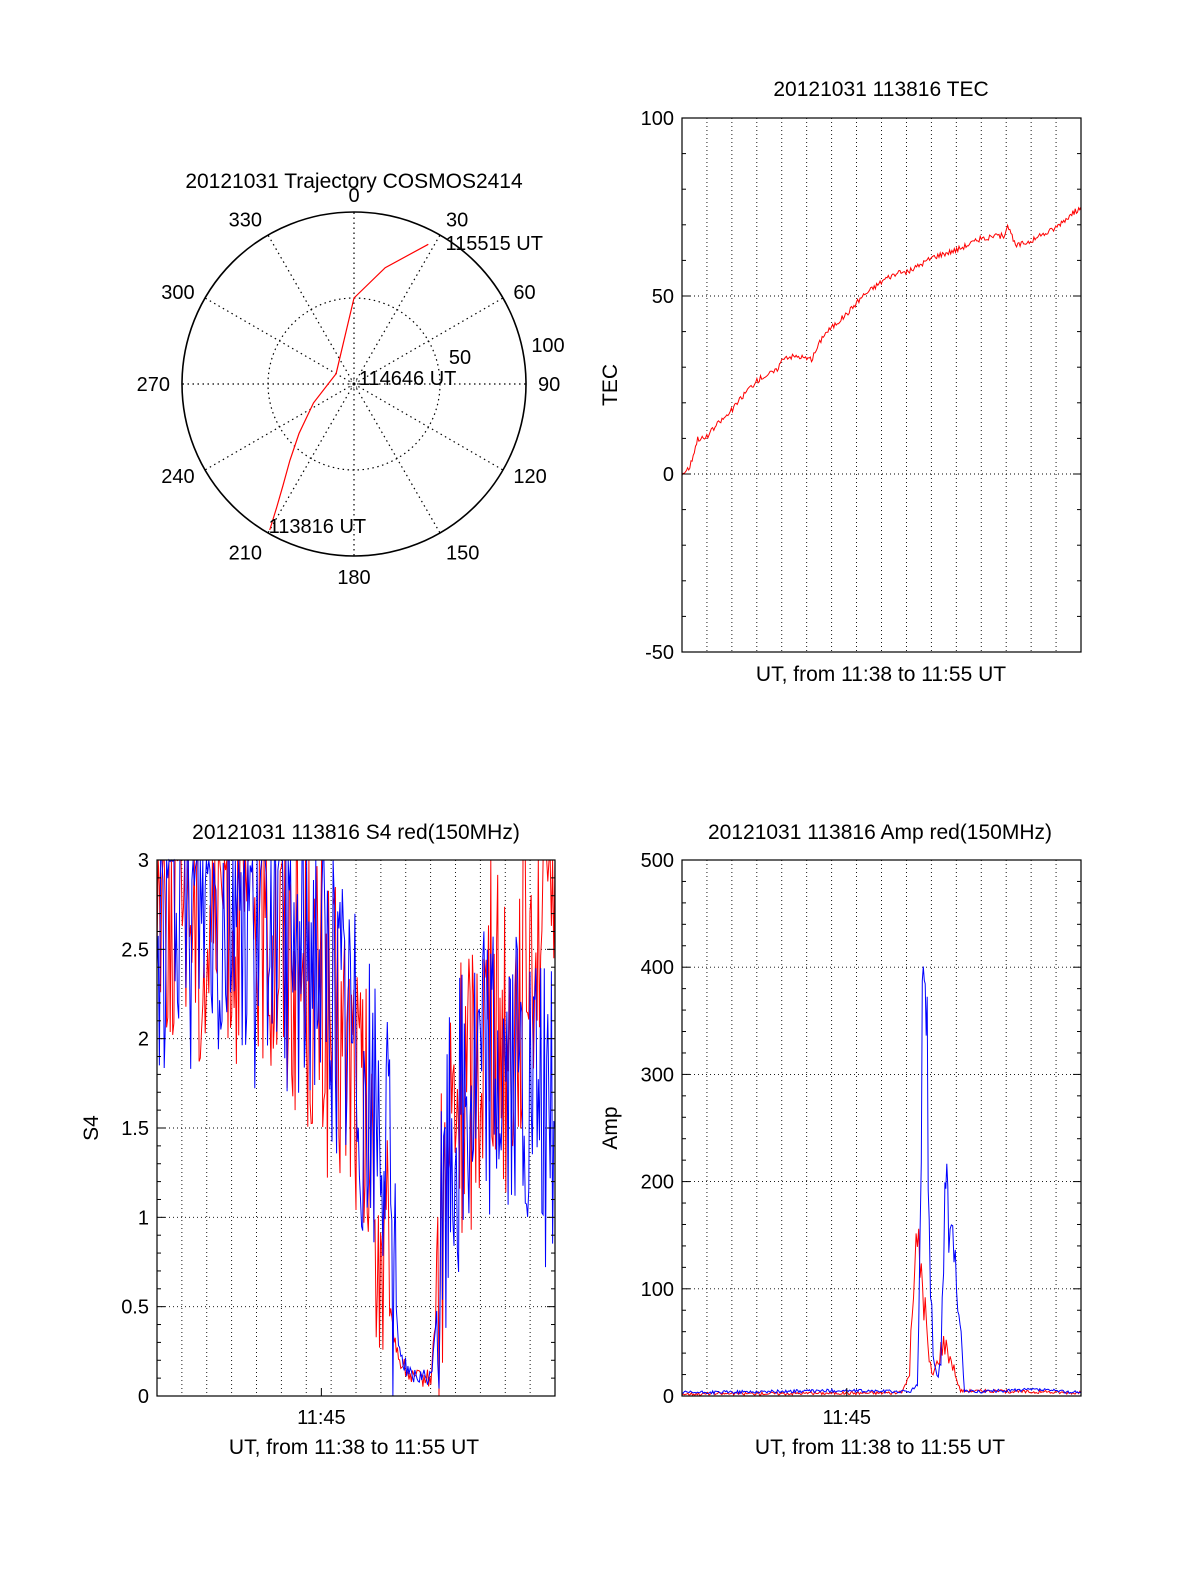  I want to click on polar-angle-label: 0, so click(353, 196).